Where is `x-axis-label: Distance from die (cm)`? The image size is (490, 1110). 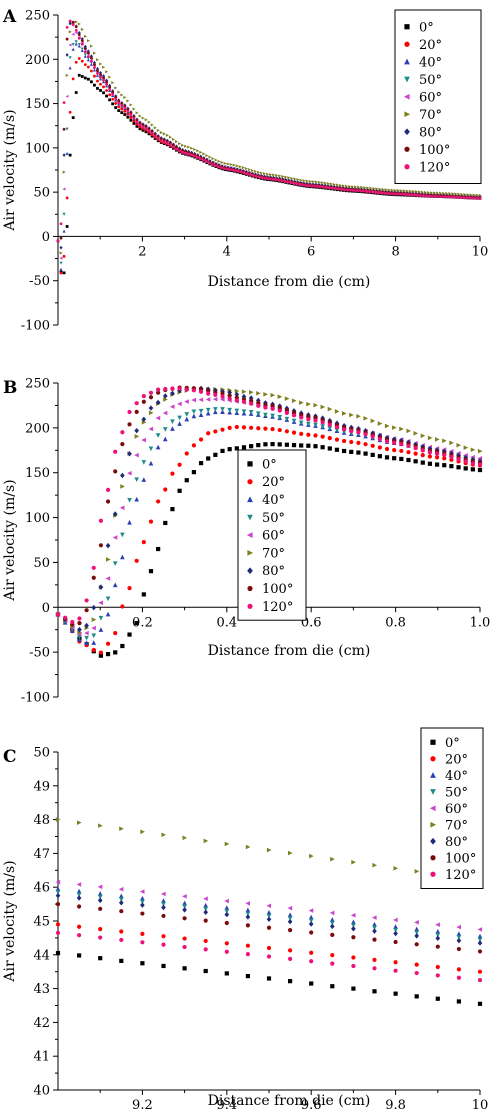 x-axis-label: Distance from die (cm) is located at coordinates (289, 282).